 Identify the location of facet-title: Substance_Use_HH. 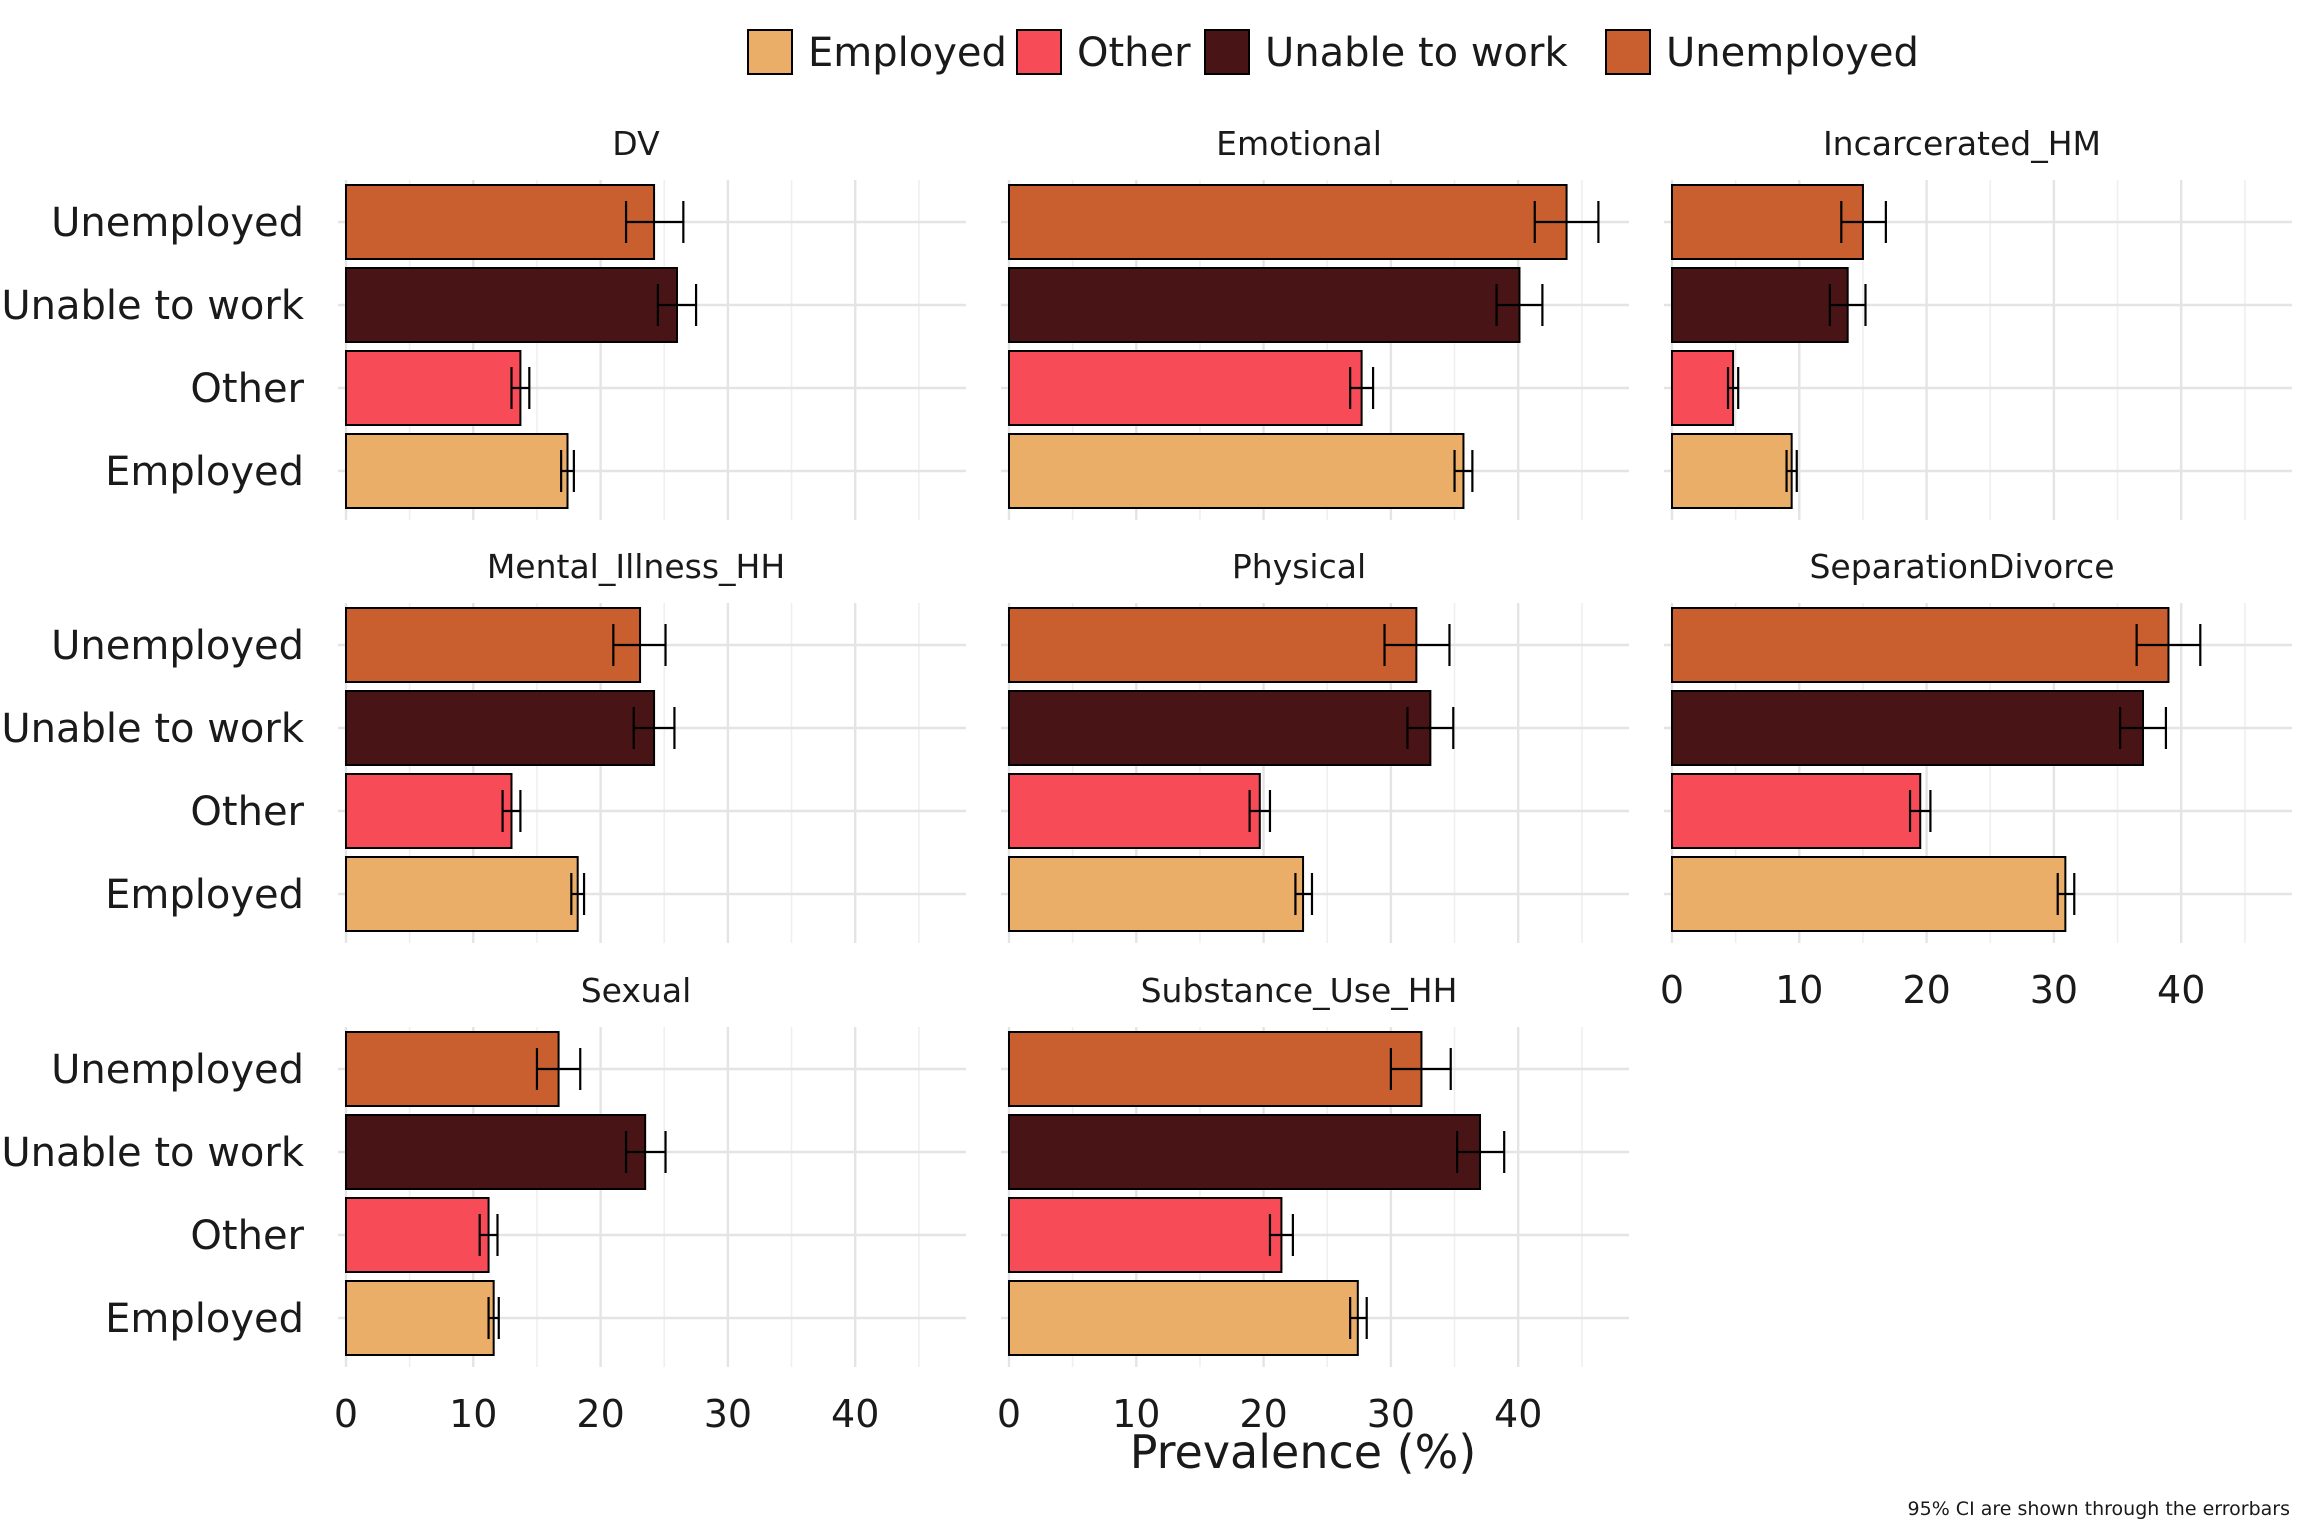
(1299, 990).